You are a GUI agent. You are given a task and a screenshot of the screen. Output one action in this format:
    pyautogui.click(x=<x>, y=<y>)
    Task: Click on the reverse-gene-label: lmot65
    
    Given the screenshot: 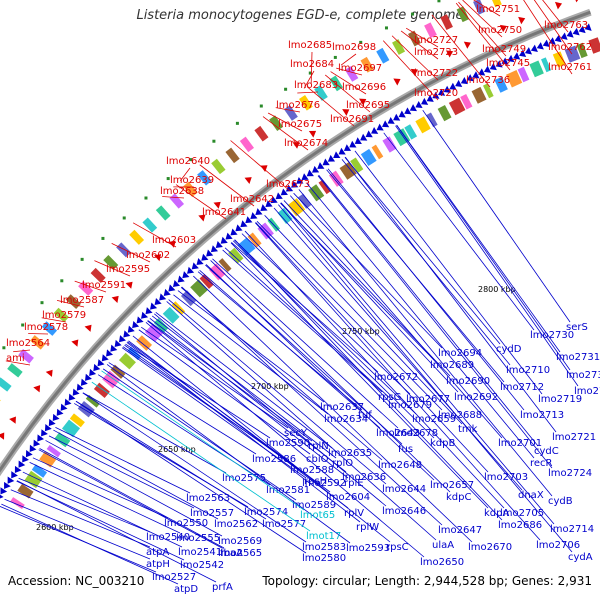 What is the action you would take?
    pyautogui.click(x=317, y=515)
    